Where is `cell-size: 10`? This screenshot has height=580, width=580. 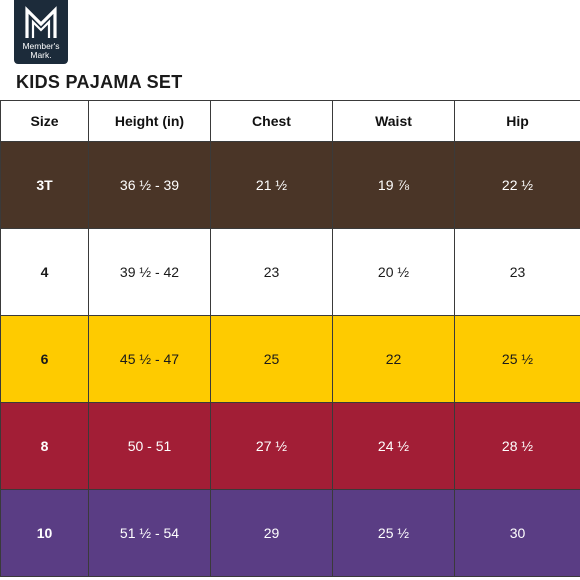 cell-size: 10 is located at coordinates (44, 533).